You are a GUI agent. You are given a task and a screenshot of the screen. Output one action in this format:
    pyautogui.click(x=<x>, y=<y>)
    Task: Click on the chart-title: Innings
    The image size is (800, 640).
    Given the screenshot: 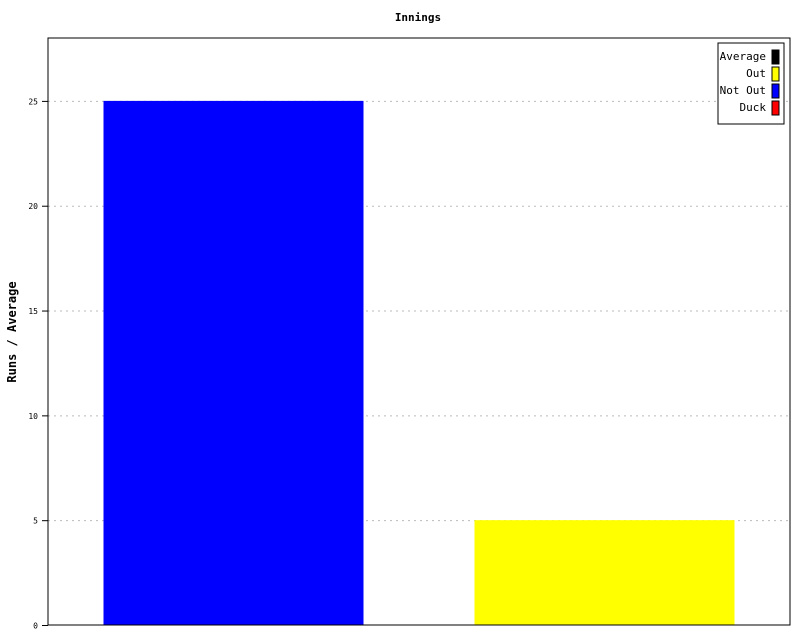 What is the action you would take?
    pyautogui.click(x=418, y=17)
    